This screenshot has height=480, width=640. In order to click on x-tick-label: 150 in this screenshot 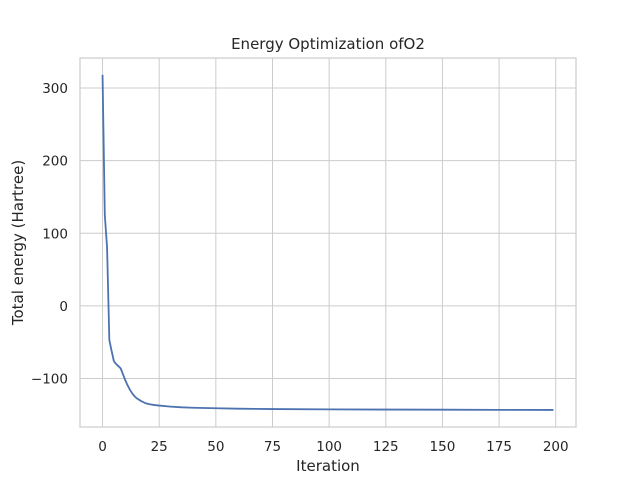, I will do `click(443, 447)`.